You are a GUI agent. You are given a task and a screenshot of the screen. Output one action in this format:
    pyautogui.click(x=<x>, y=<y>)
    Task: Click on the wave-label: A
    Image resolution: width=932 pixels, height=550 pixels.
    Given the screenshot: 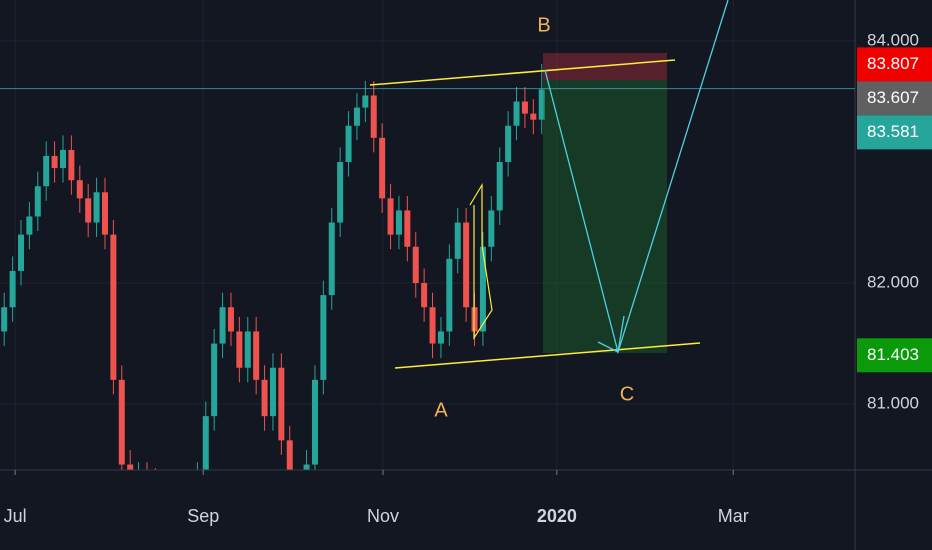 What is the action you would take?
    pyautogui.click(x=441, y=410)
    